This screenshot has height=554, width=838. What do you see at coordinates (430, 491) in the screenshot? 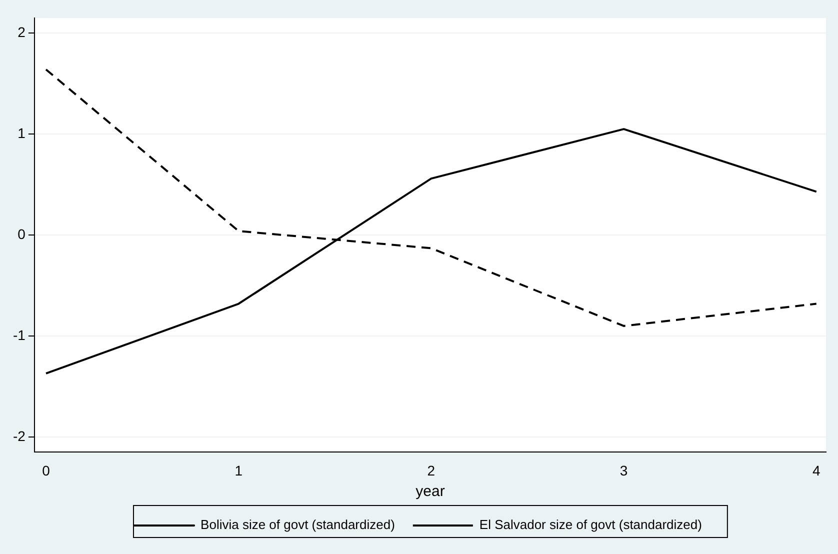
I see `x-axis-title: year` at bounding box center [430, 491].